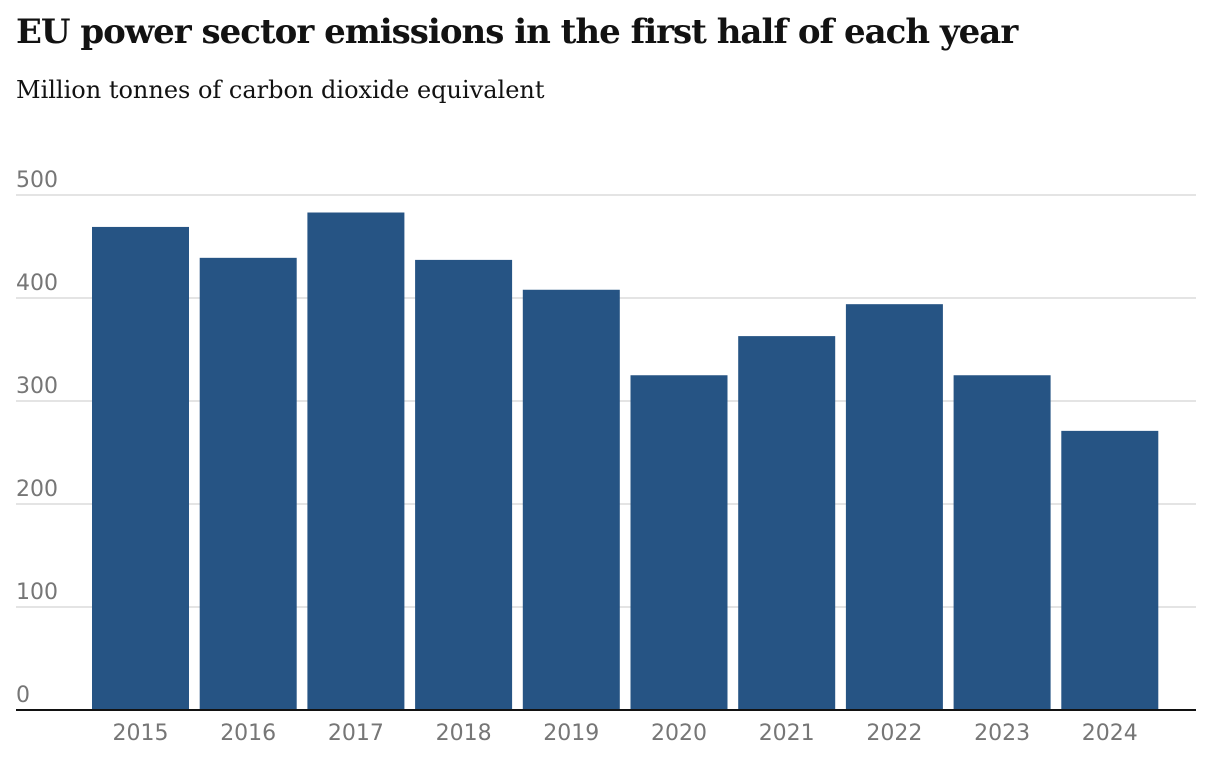  What do you see at coordinates (1110, 570) in the screenshot?
I see `bar-2024` at bounding box center [1110, 570].